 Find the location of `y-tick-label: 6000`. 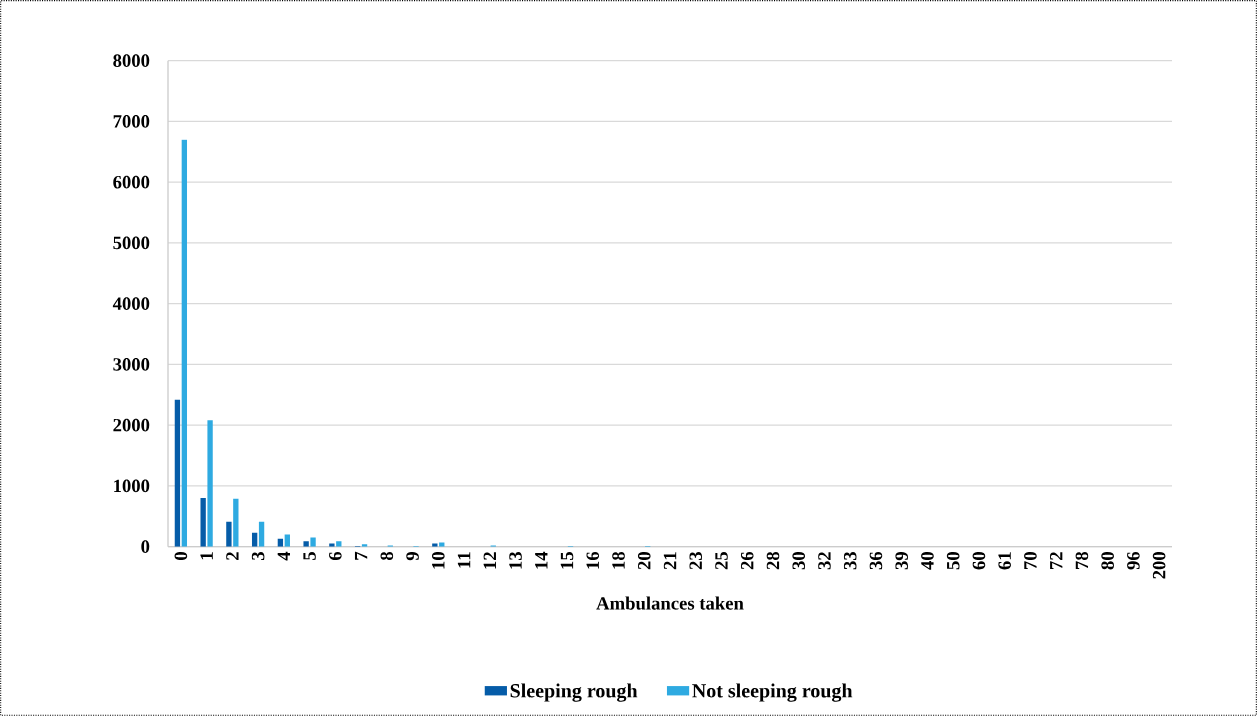

y-tick-label: 6000 is located at coordinates (131, 182).